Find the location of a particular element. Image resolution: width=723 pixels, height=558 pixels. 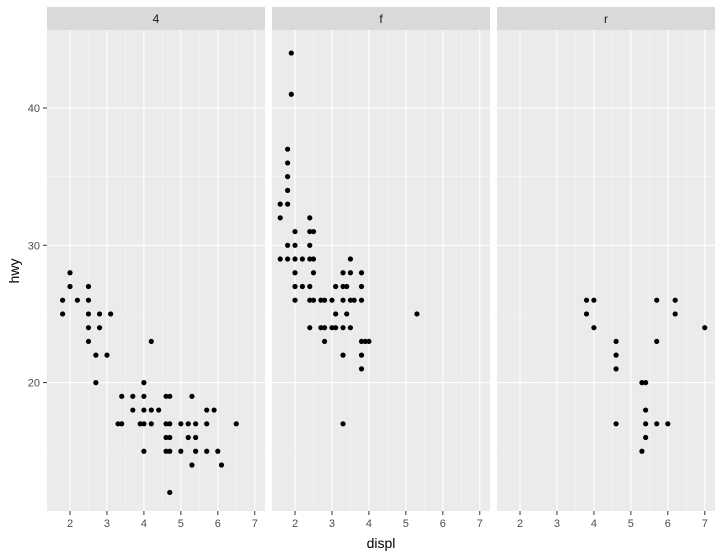

y-tick-label: 40 is located at coordinates (34, 109).